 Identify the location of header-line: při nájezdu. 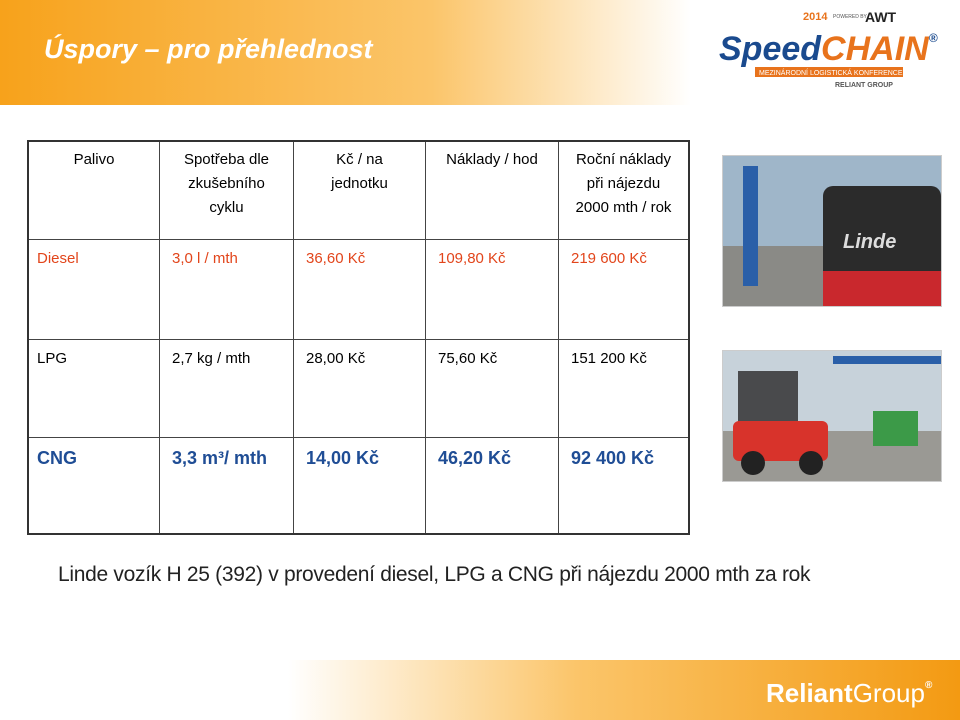
(623, 183).